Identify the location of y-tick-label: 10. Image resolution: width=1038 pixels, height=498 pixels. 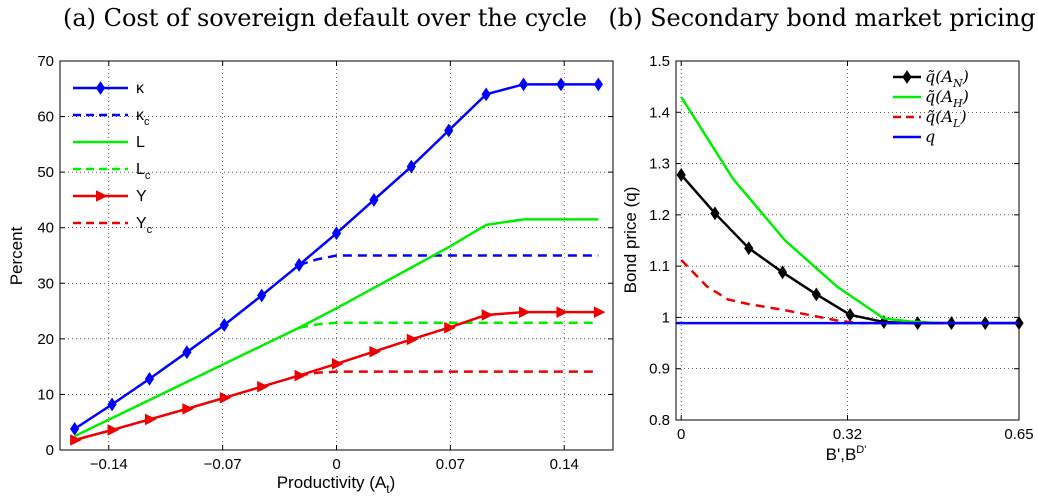
(45, 394).